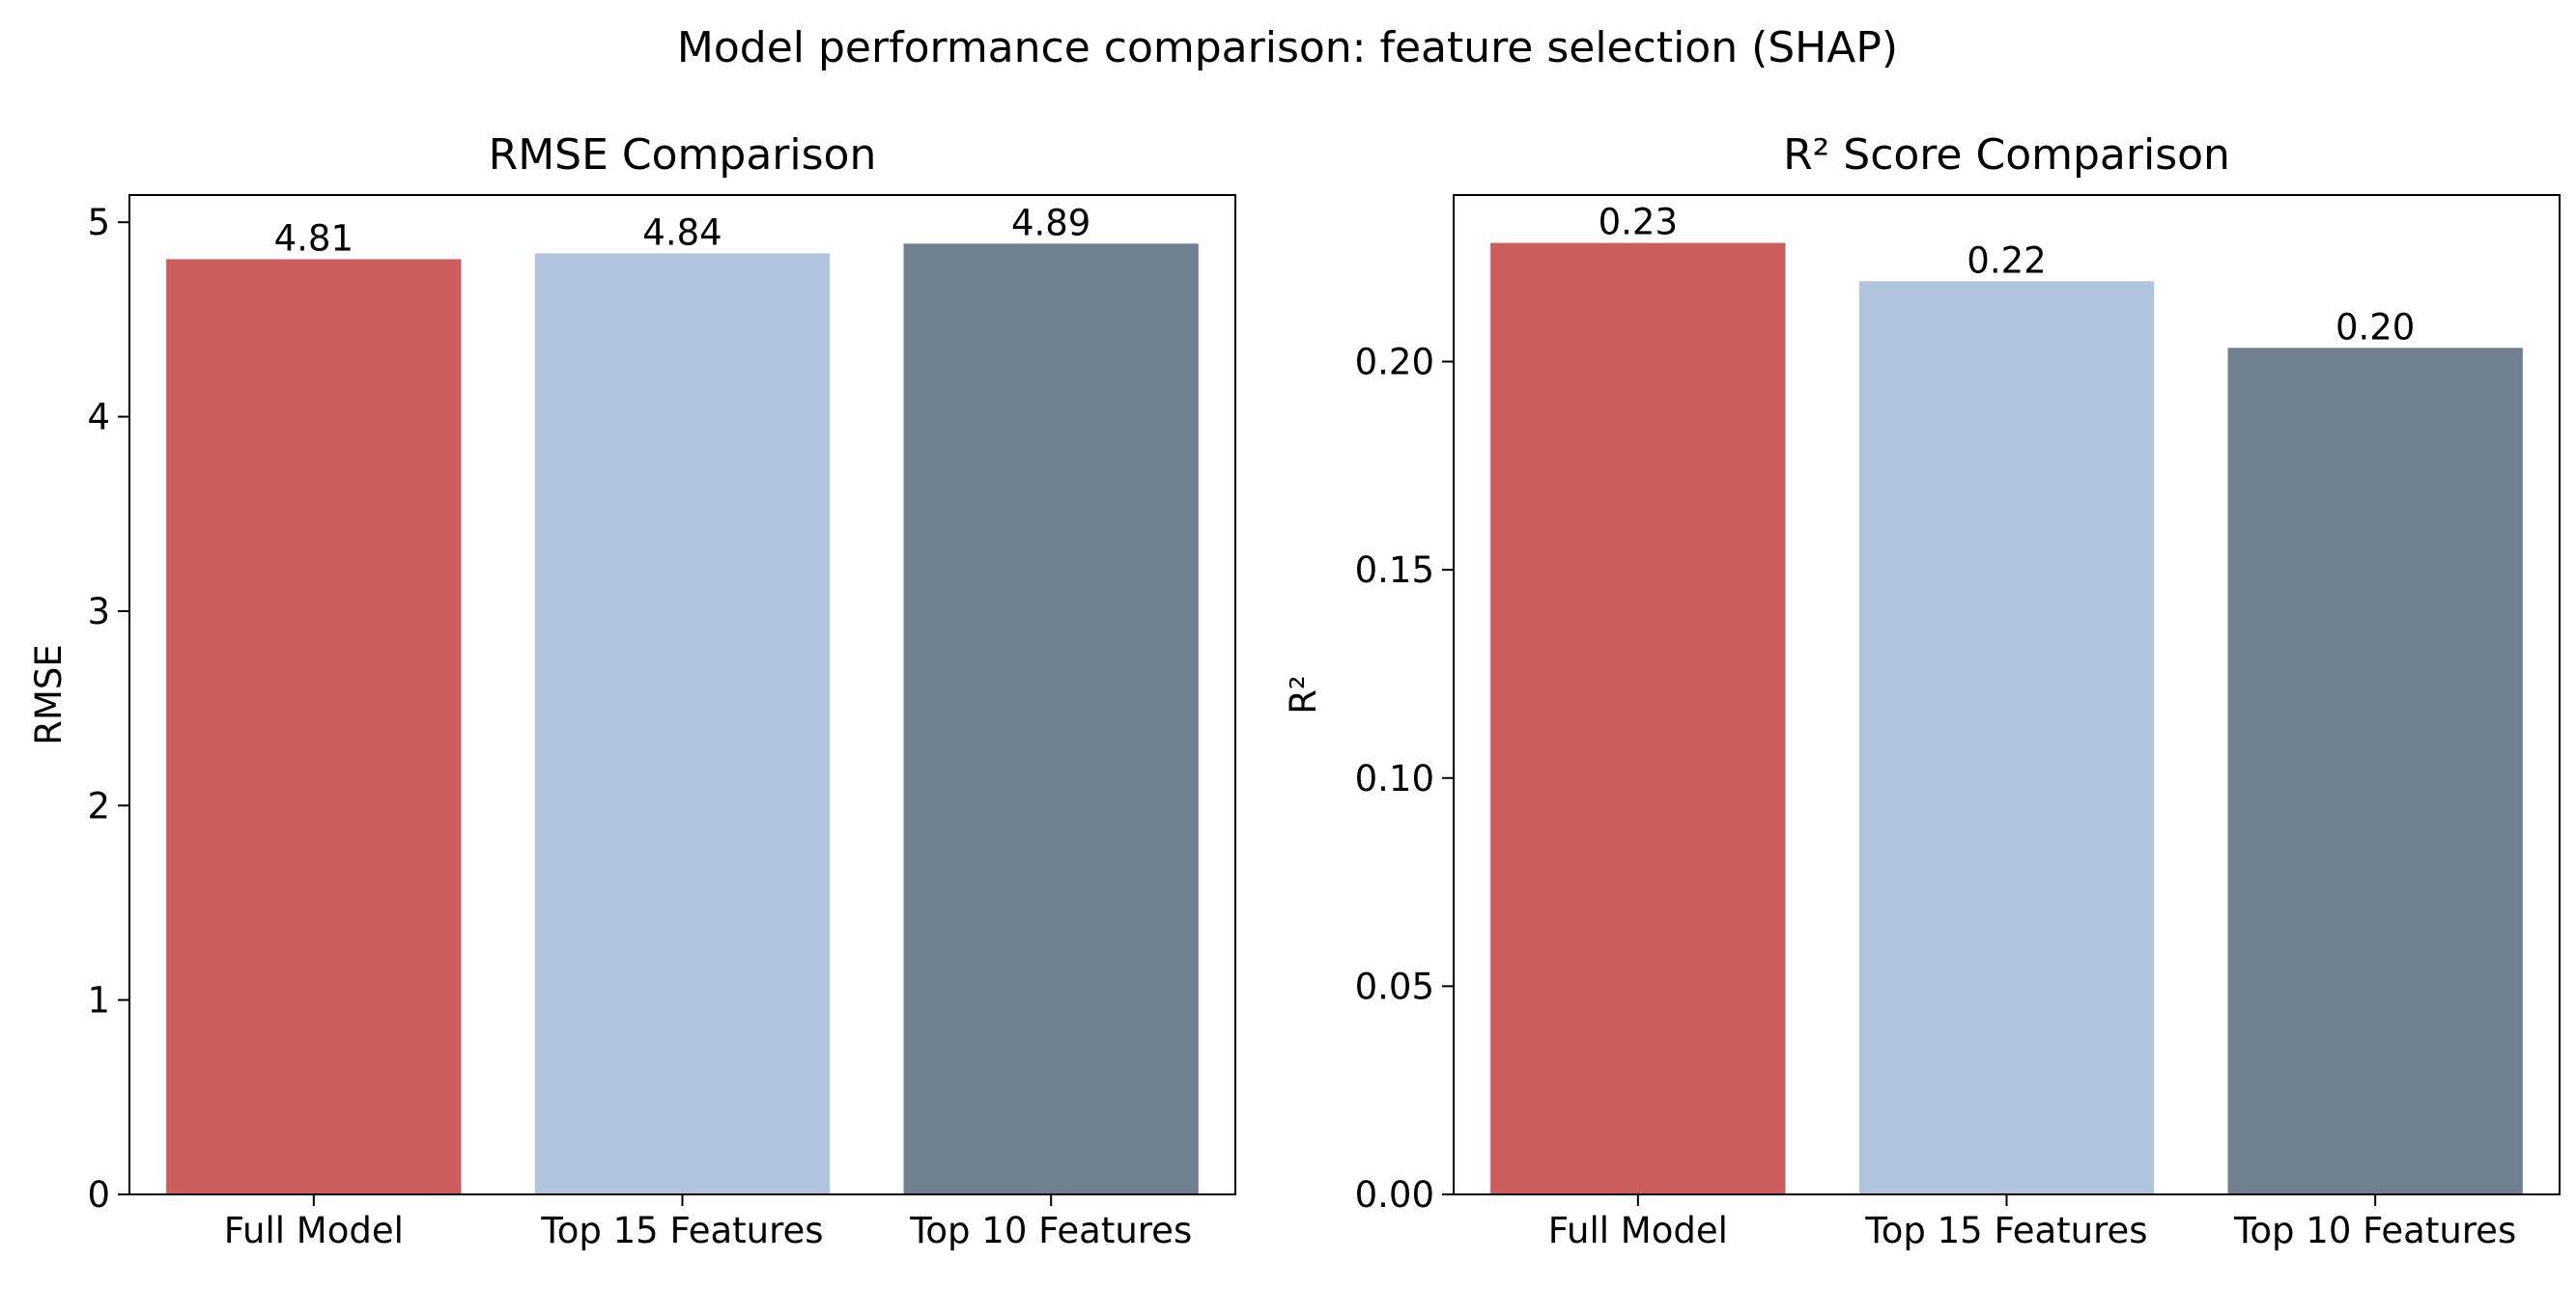  Describe the element at coordinates (2005, 1230) in the screenshot. I see `chart-2-xtick-label: Top 15 Features` at that location.